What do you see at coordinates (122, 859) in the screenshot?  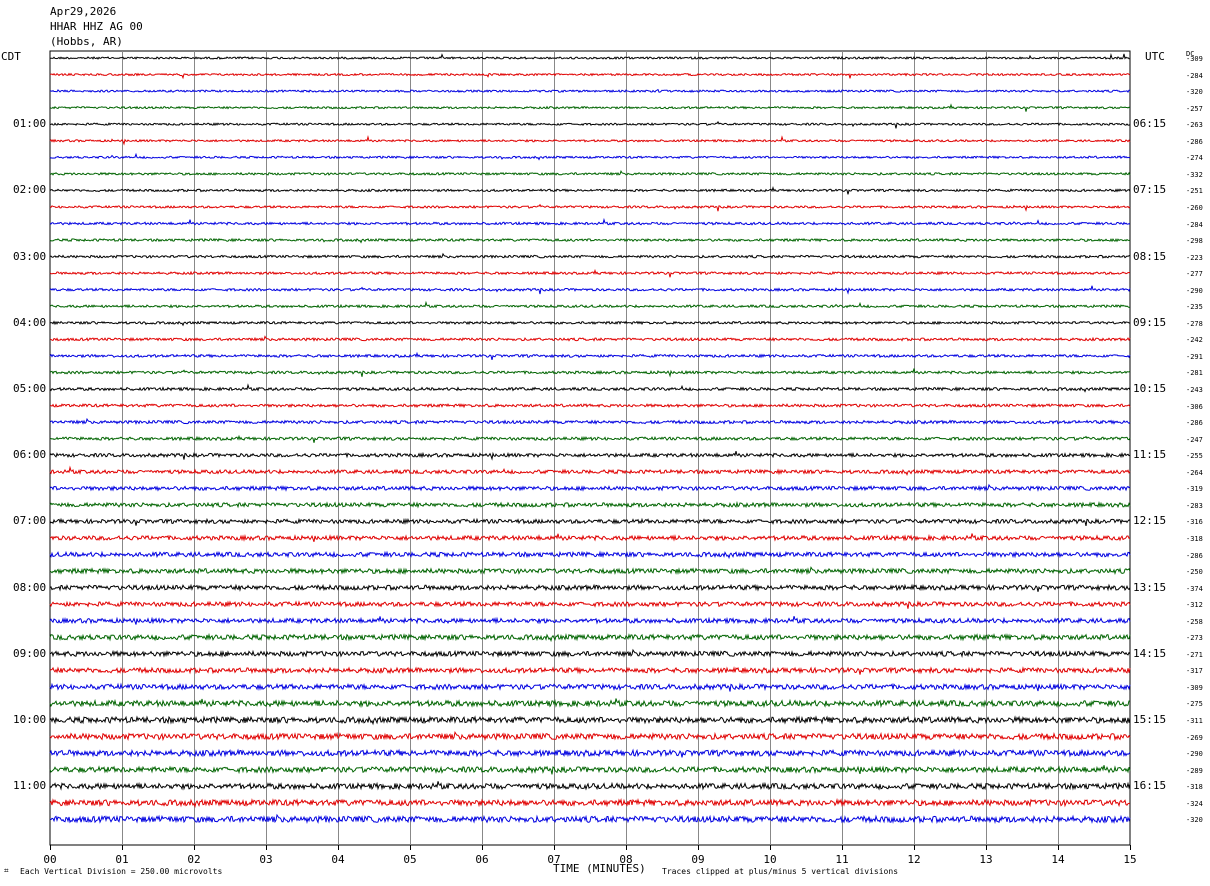 I see `x-tick-label: 01` at bounding box center [122, 859].